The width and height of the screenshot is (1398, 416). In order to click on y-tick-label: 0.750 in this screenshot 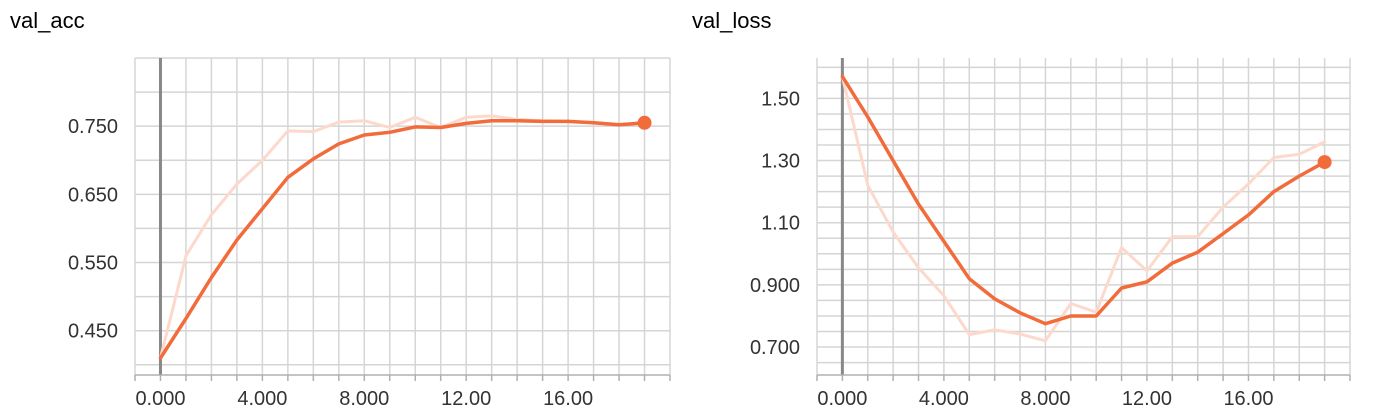, I will do `click(93, 127)`.